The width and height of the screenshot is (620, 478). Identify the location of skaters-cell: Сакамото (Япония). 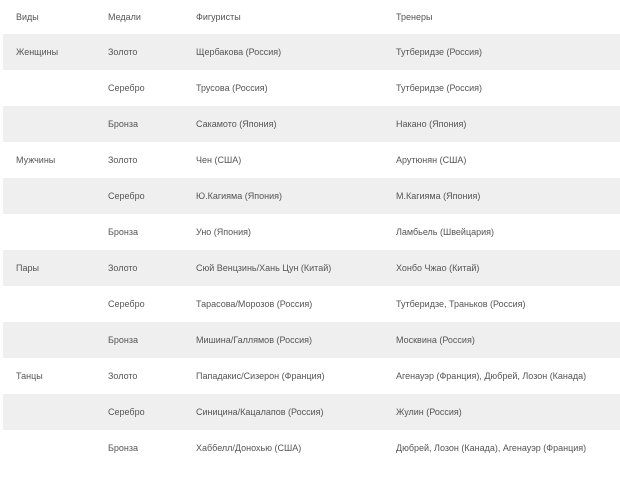
(296, 124).